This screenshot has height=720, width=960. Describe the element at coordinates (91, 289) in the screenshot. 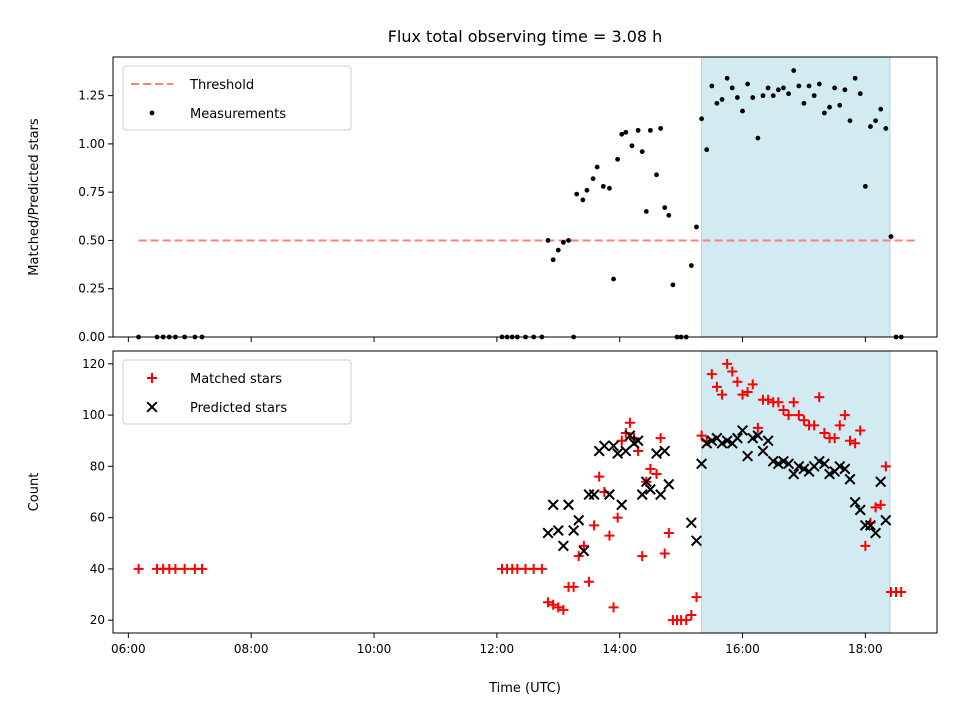

I see `y-tick-label: 0.25` at that location.